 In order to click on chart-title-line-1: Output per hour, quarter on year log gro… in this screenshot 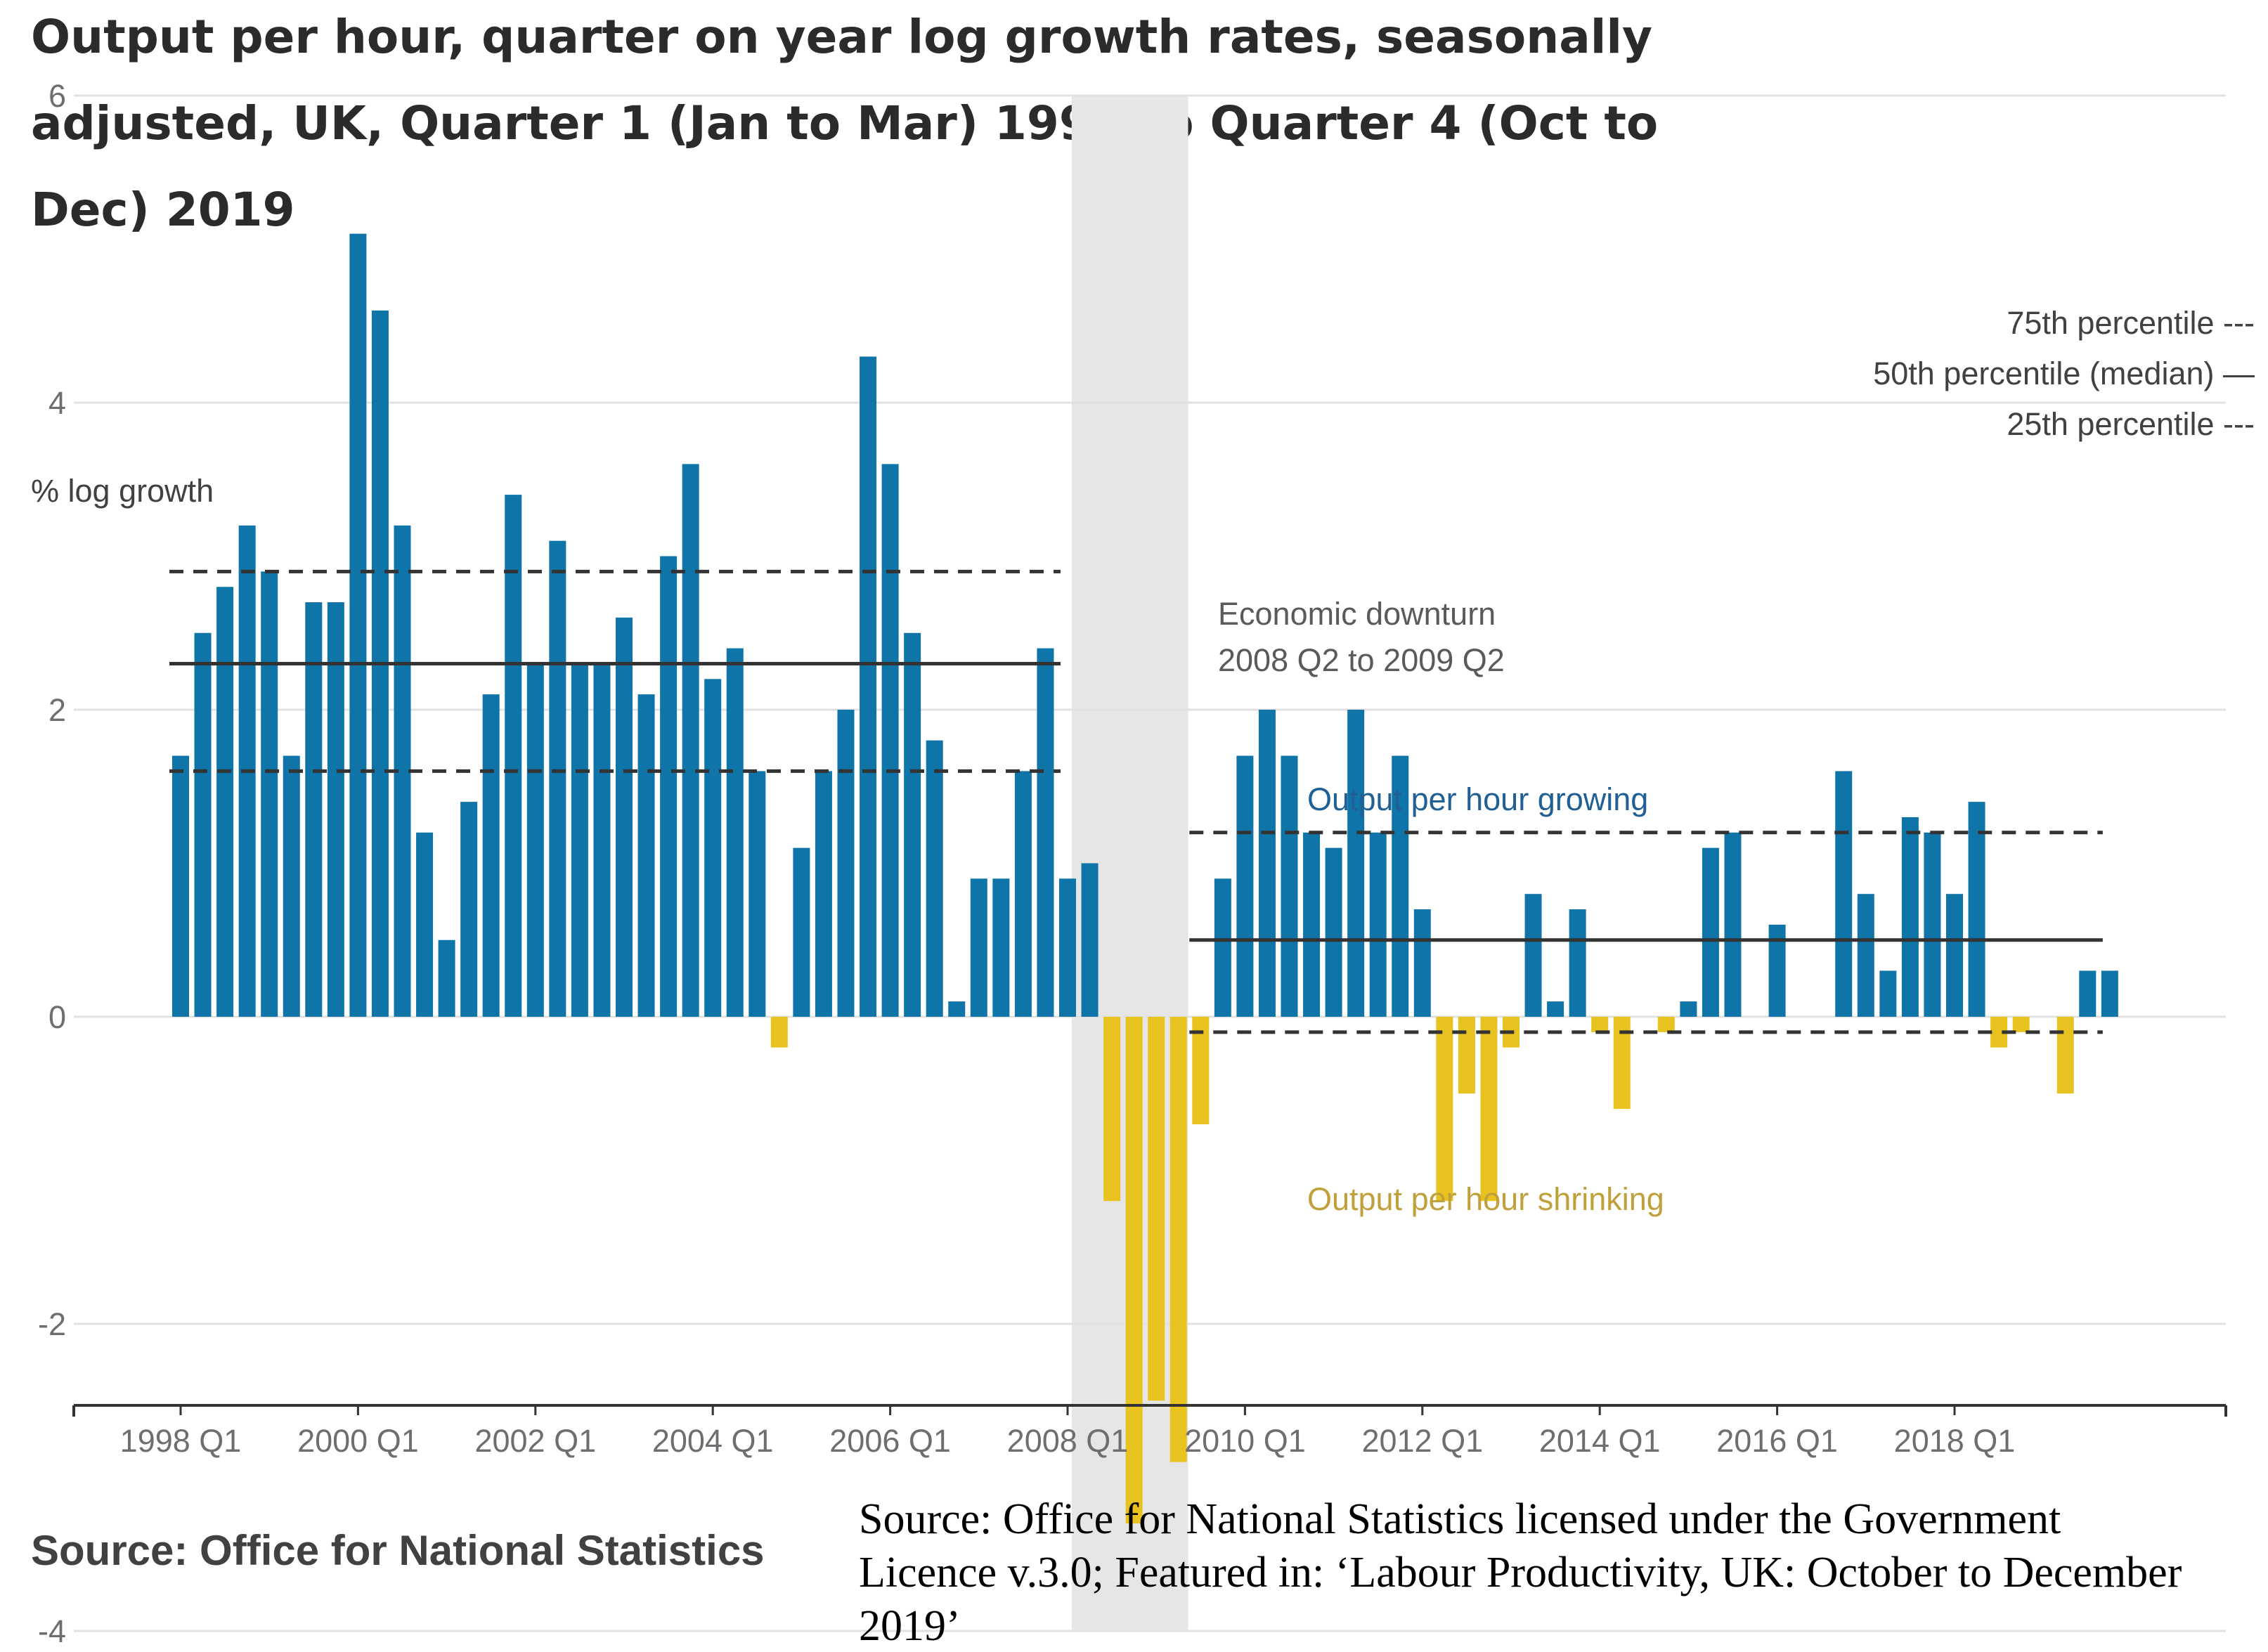, I will do `click(841, 37)`.